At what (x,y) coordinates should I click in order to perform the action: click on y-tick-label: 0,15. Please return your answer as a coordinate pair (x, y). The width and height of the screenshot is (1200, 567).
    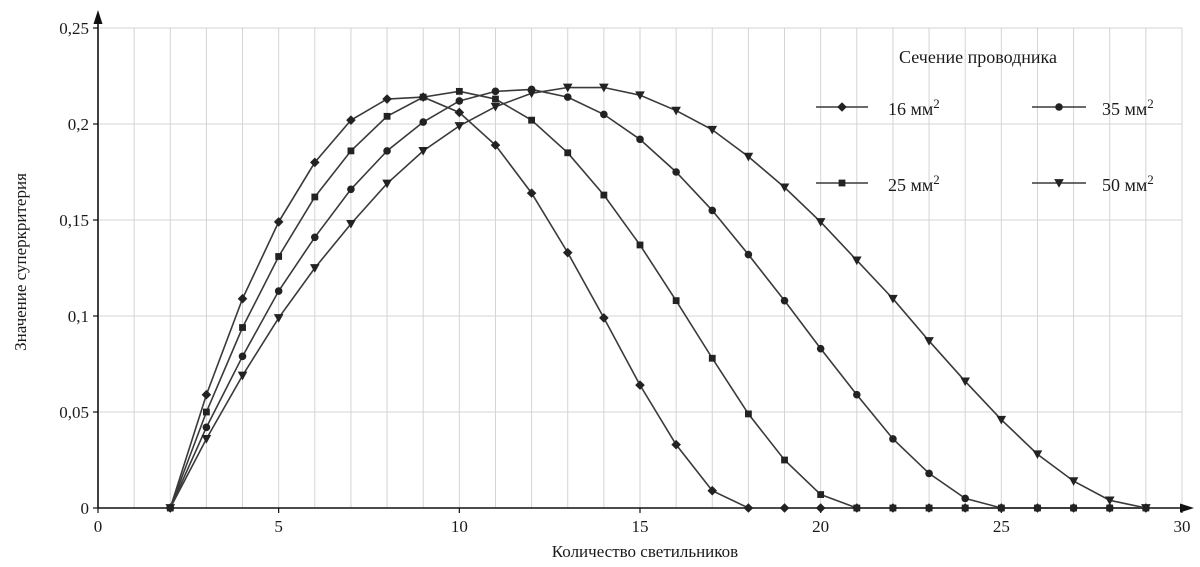
    Looking at the image, I should click on (74, 220).